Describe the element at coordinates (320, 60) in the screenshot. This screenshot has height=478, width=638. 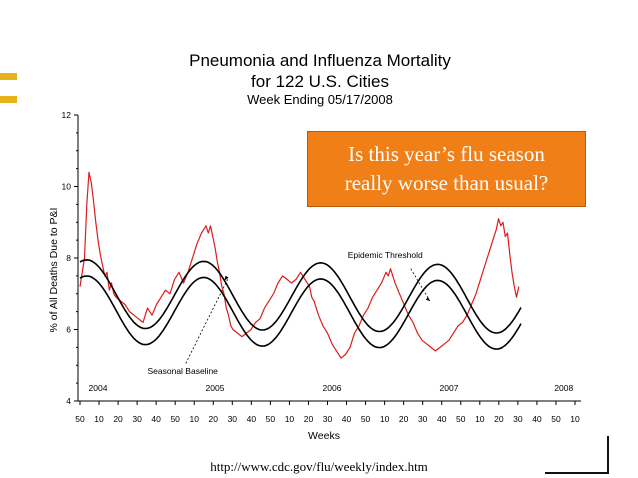
I see `chart-title: Pneumonia and Influenza Mortality` at that location.